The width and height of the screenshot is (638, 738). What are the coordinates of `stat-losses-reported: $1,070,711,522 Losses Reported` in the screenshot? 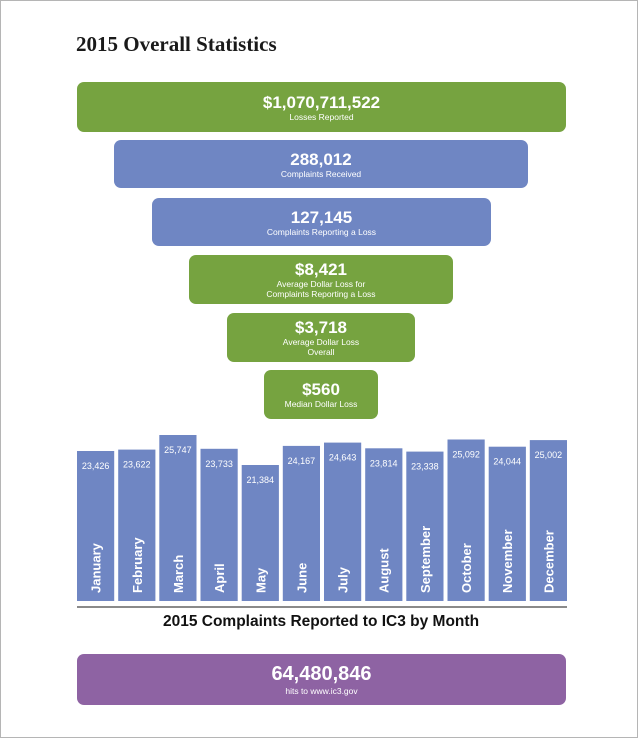 It's located at (321, 107).